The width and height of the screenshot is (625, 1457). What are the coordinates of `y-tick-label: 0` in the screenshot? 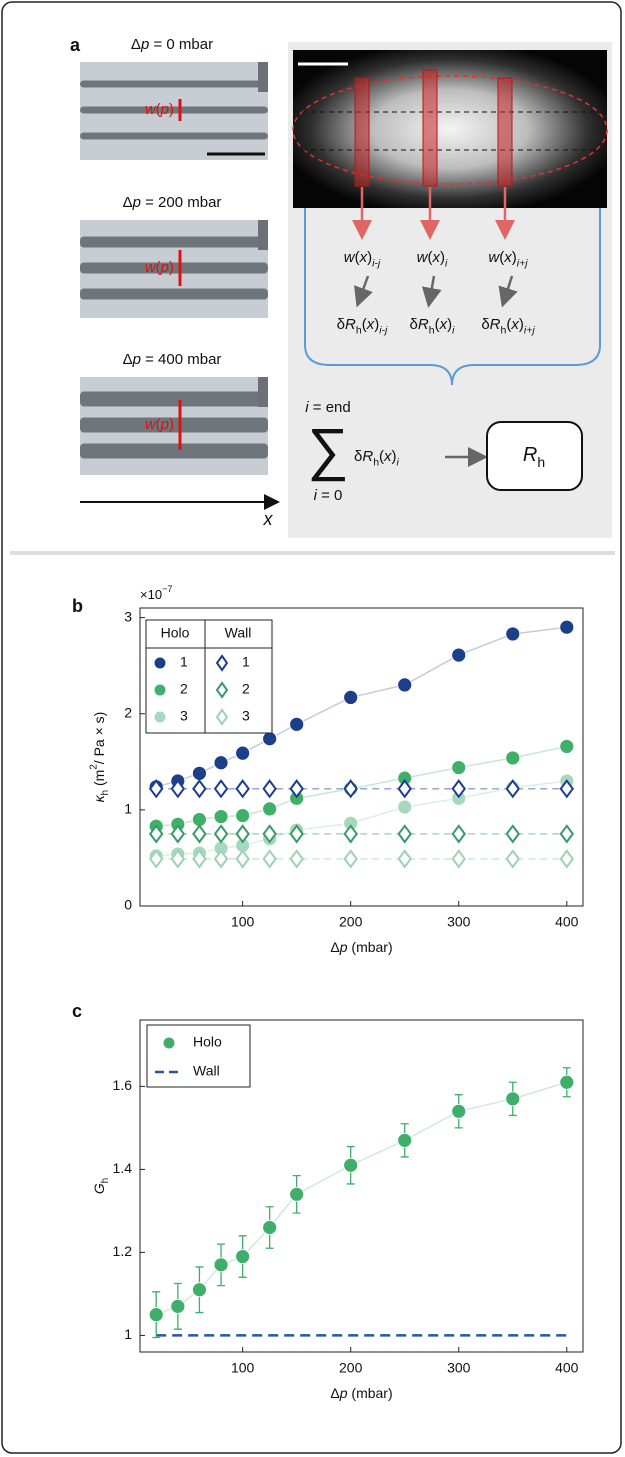 It's located at (128, 905).